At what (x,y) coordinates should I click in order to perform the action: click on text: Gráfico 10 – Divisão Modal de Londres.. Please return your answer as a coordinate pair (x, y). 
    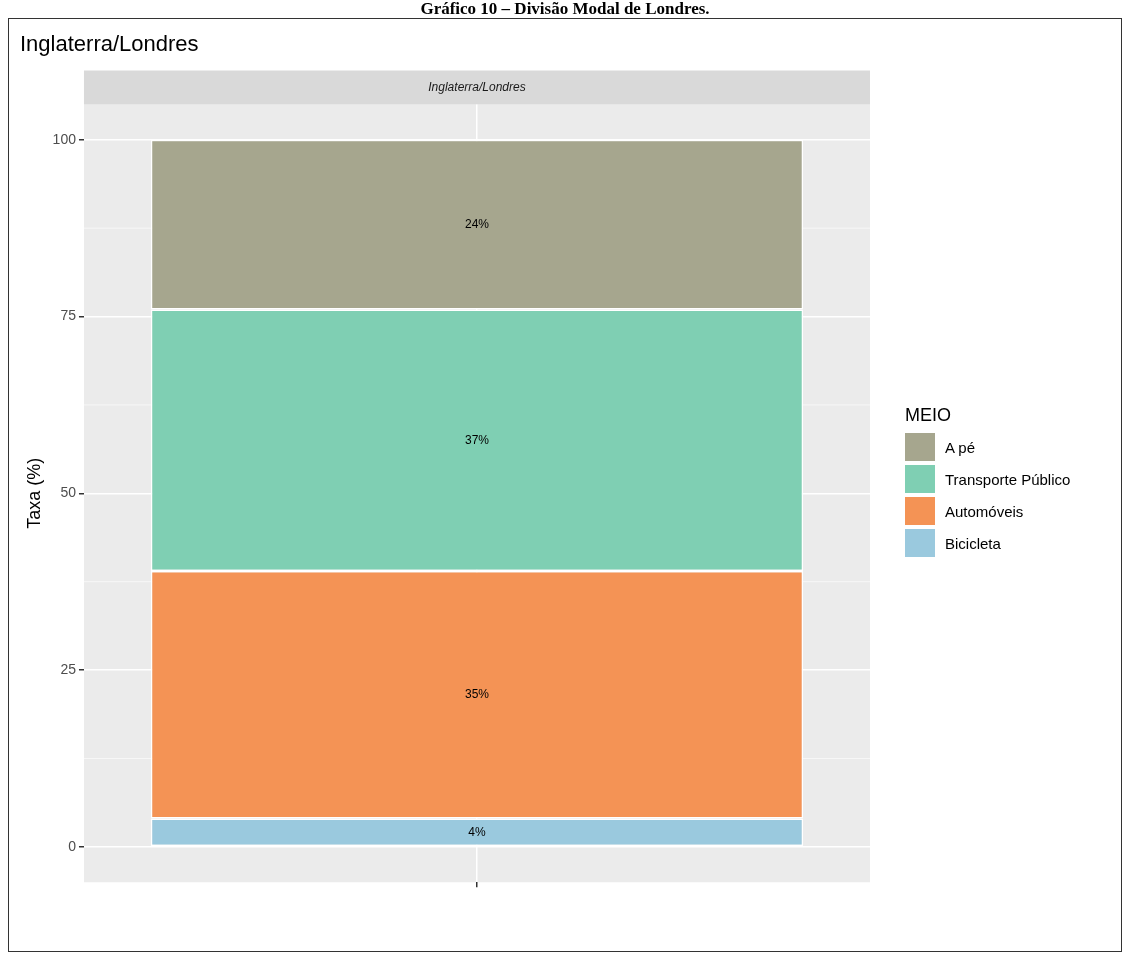
    Looking at the image, I should click on (565, 9).